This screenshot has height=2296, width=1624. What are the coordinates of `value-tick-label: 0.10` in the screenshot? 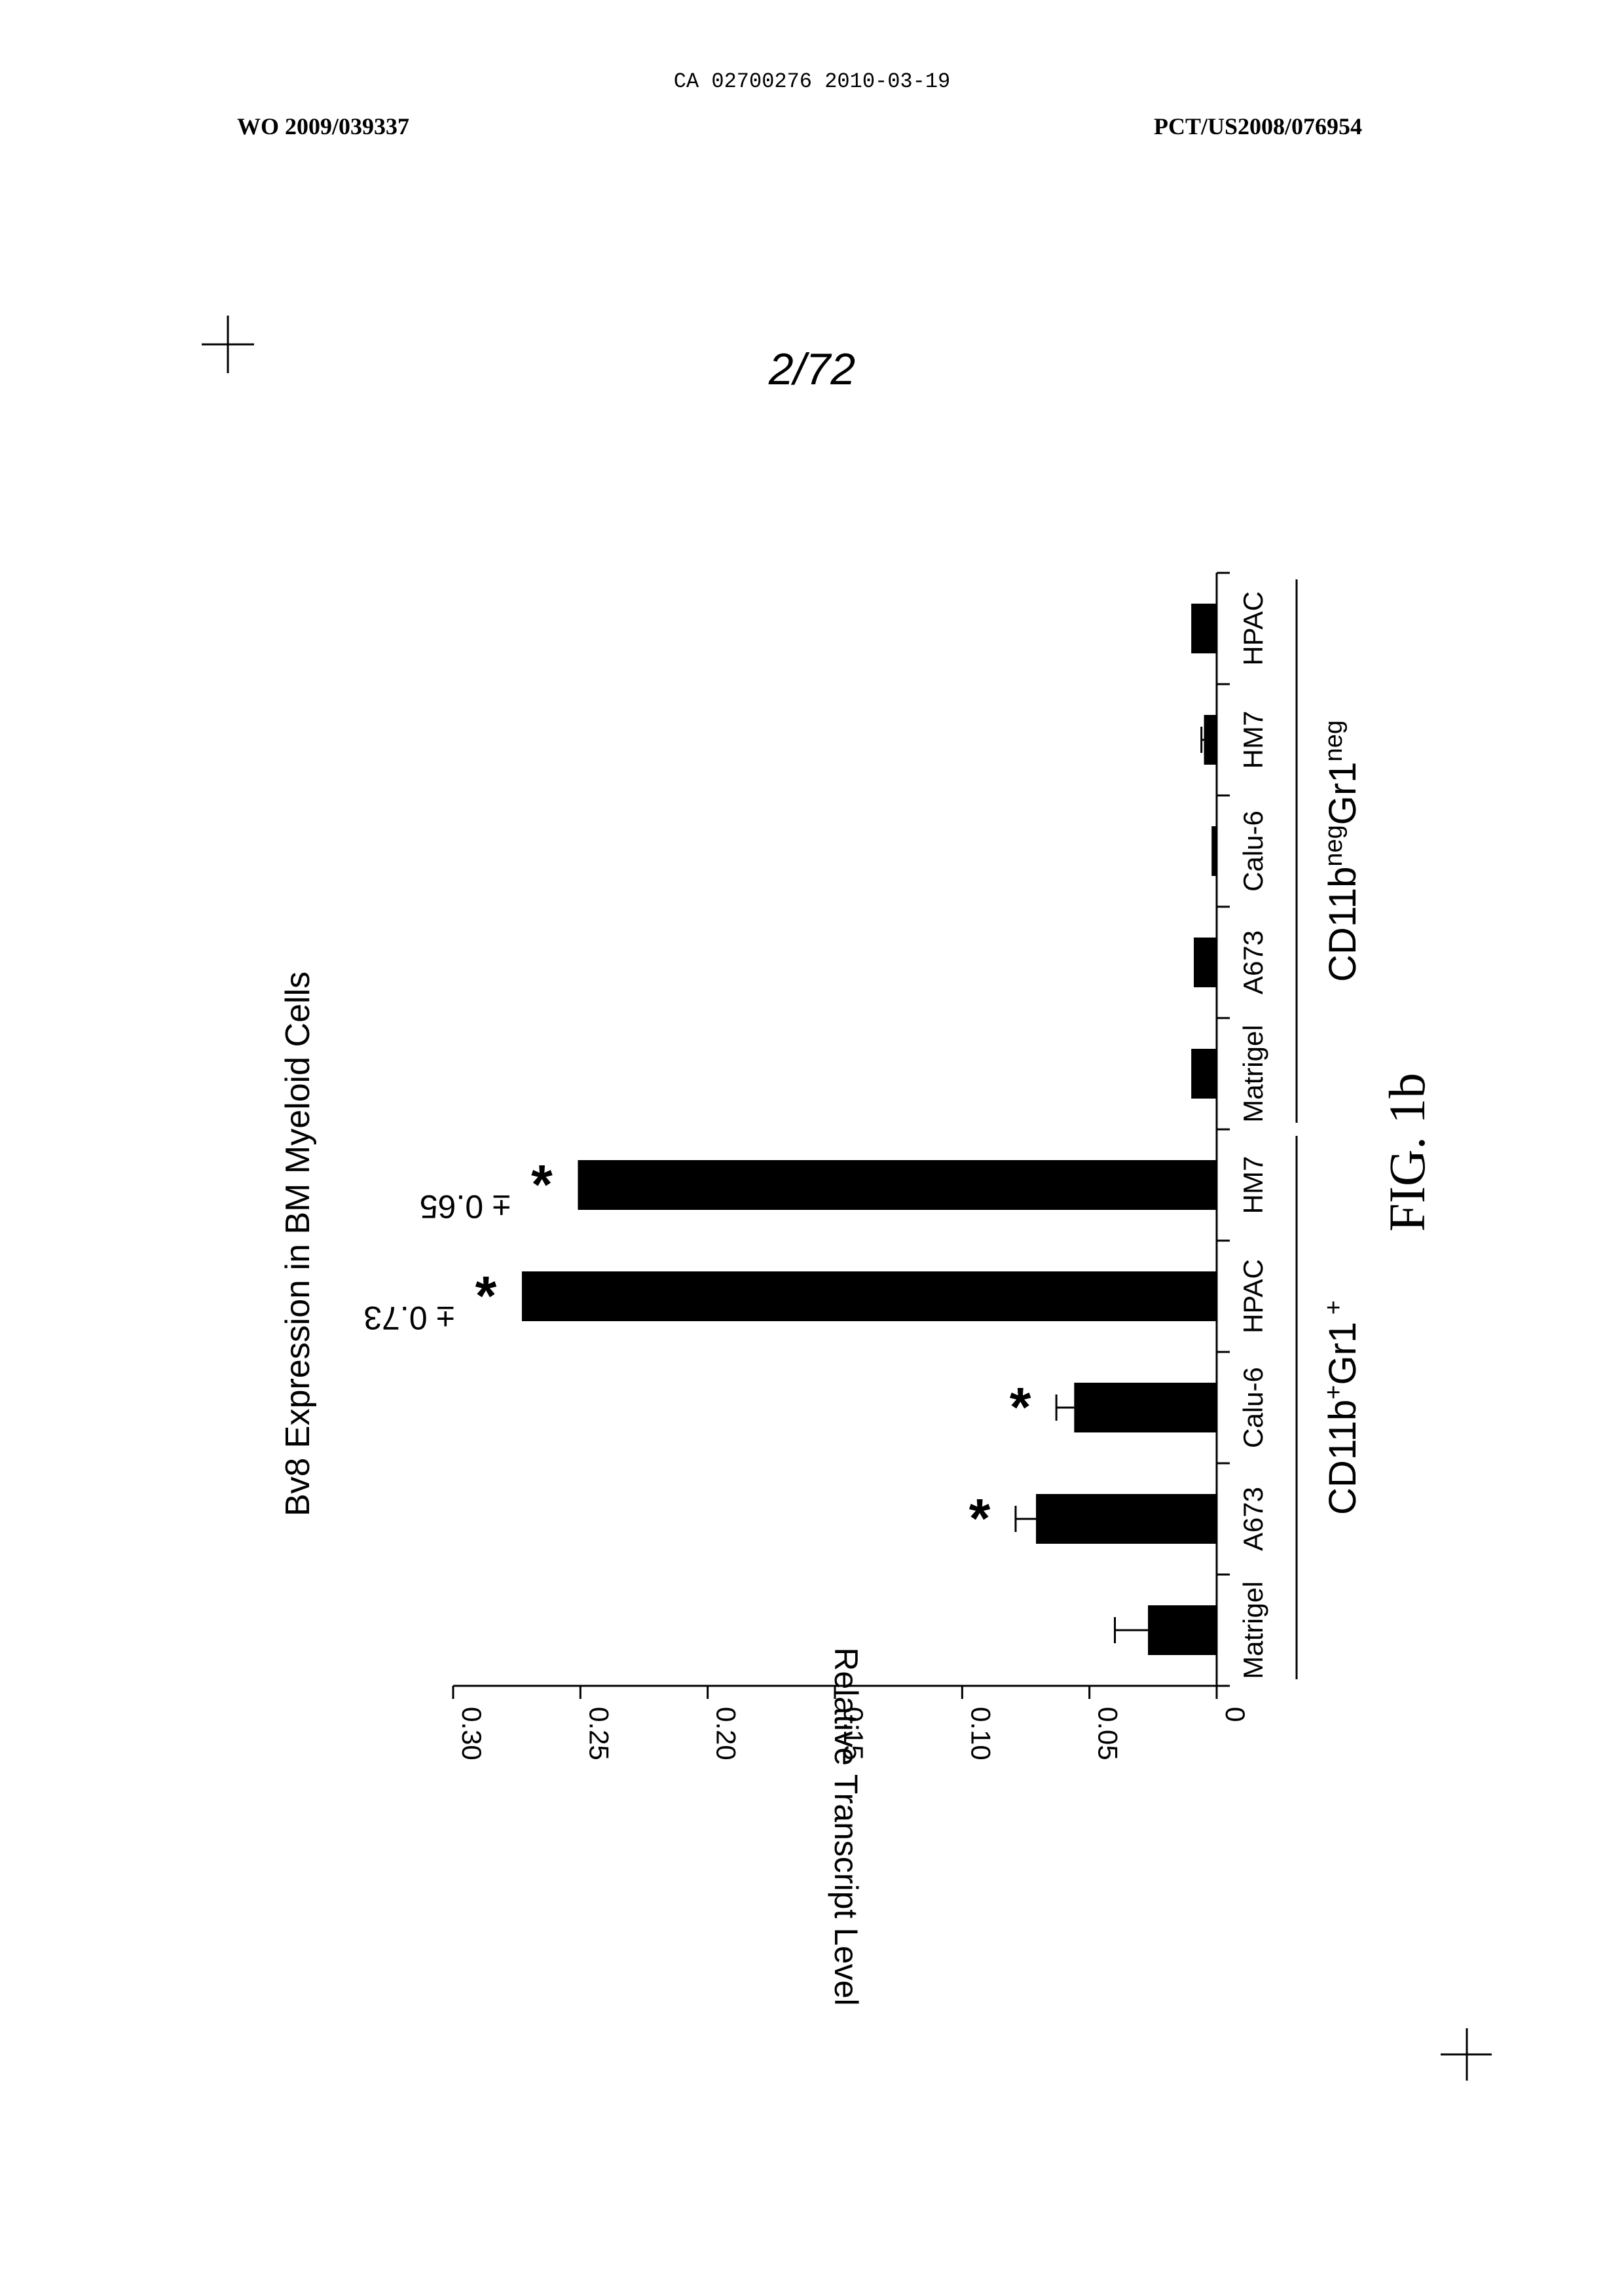 It's located at (980, 1733).